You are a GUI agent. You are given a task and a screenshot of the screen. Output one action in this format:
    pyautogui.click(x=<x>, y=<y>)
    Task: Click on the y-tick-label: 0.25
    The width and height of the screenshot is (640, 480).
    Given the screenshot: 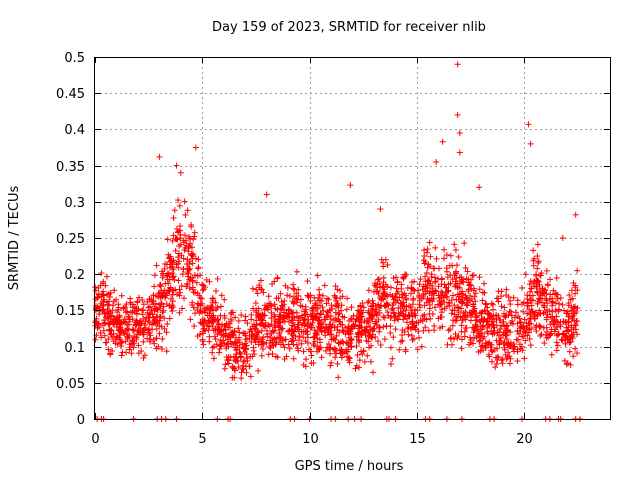 What is the action you would take?
    pyautogui.click(x=70, y=239)
    